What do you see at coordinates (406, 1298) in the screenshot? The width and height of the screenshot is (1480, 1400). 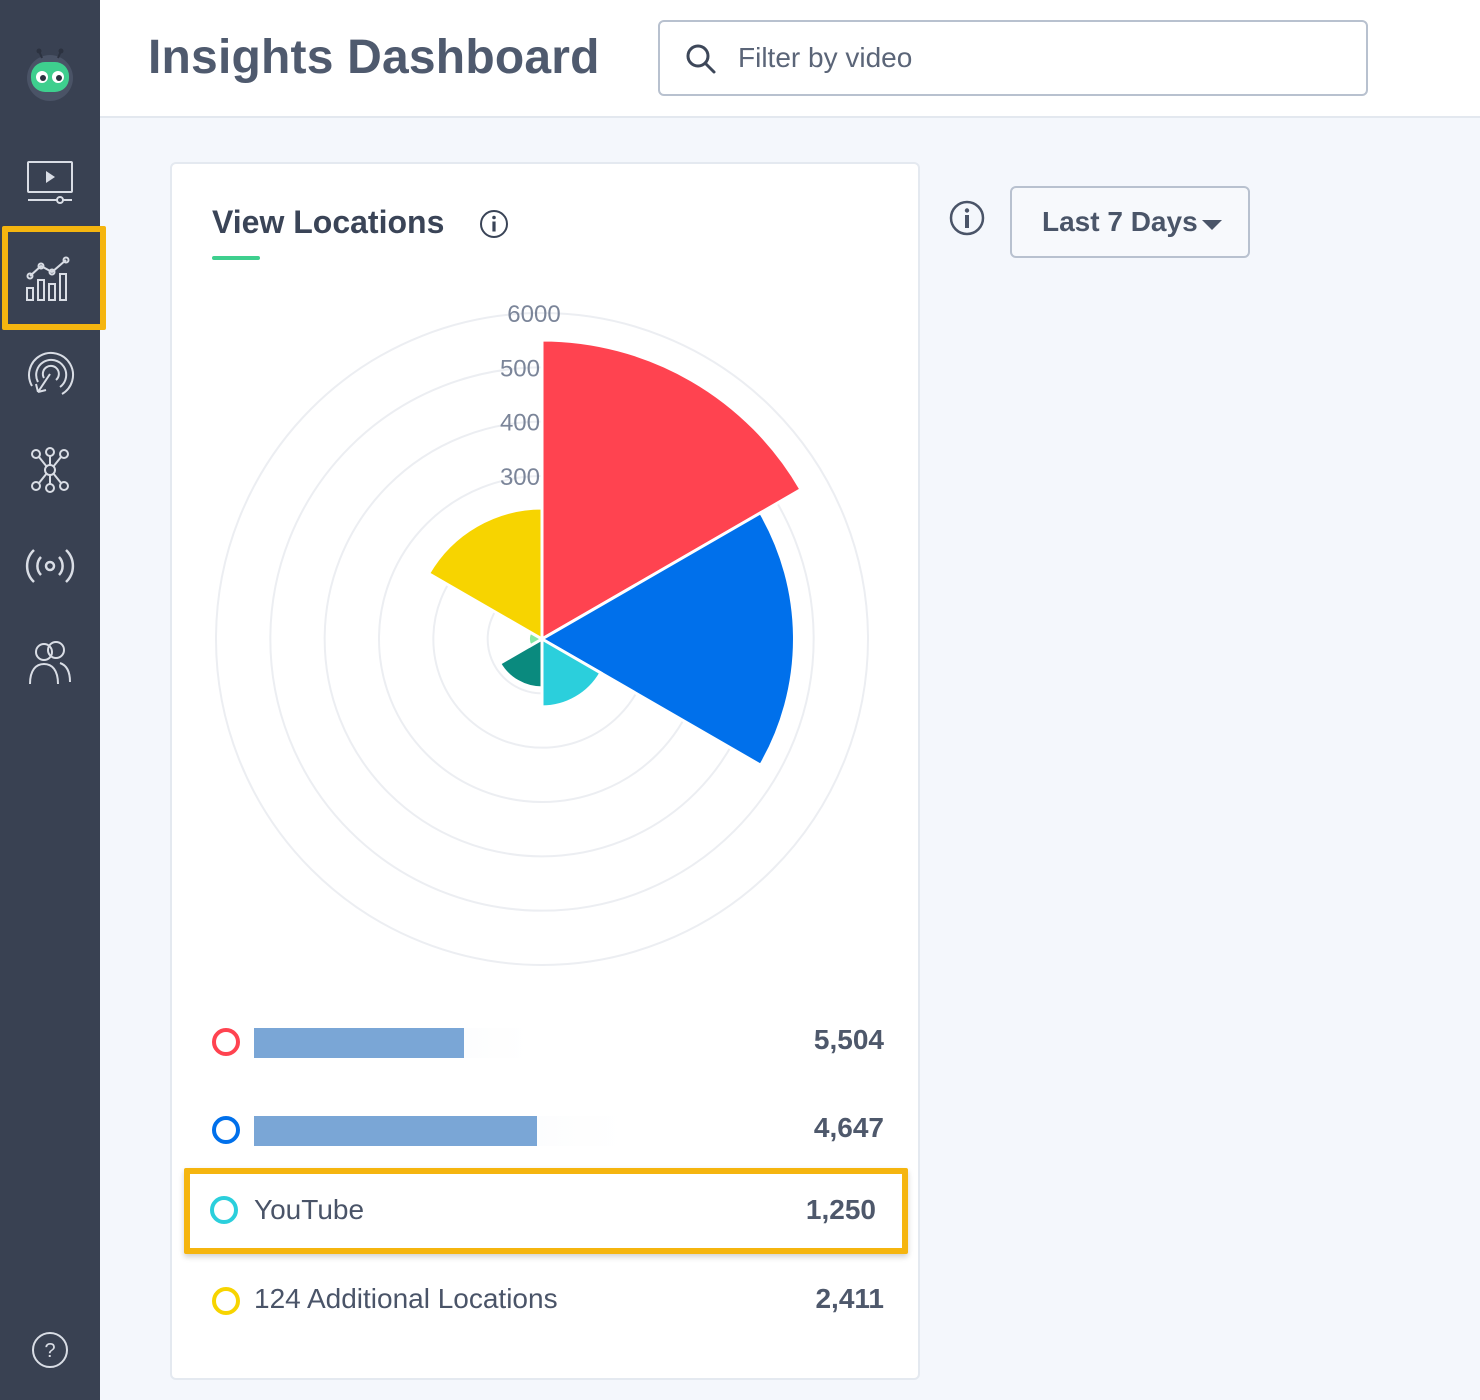 I see `legend-label: 124 Additional Locations` at bounding box center [406, 1298].